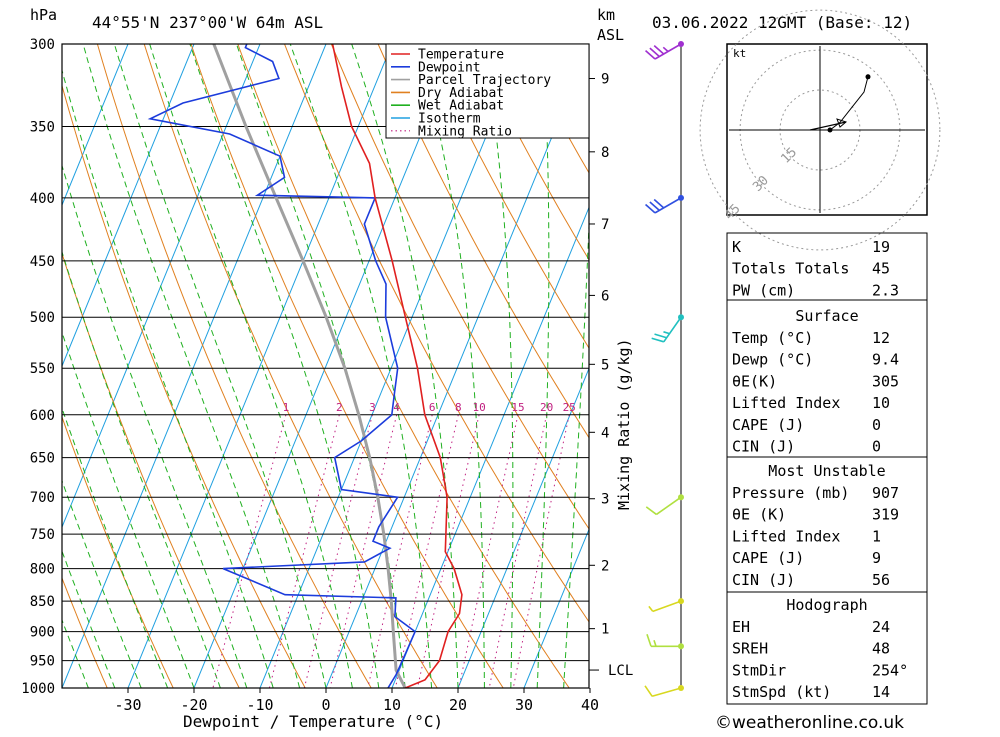 This screenshot has width=1000, height=737. I want to click on mixing-ratio-label: 25, so click(569, 407).